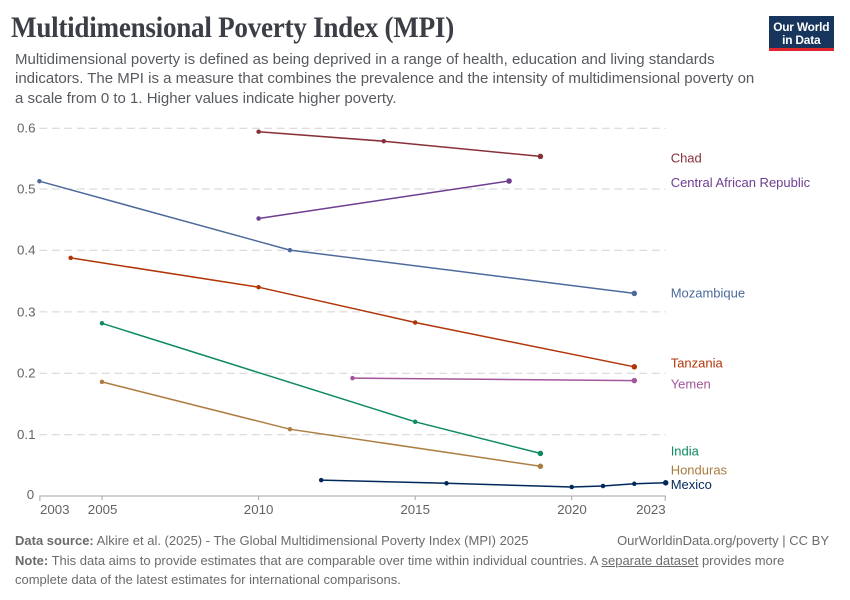 The width and height of the screenshot is (850, 600). What do you see at coordinates (26, 250) in the screenshot?
I see `svg-text: 0.4` at bounding box center [26, 250].